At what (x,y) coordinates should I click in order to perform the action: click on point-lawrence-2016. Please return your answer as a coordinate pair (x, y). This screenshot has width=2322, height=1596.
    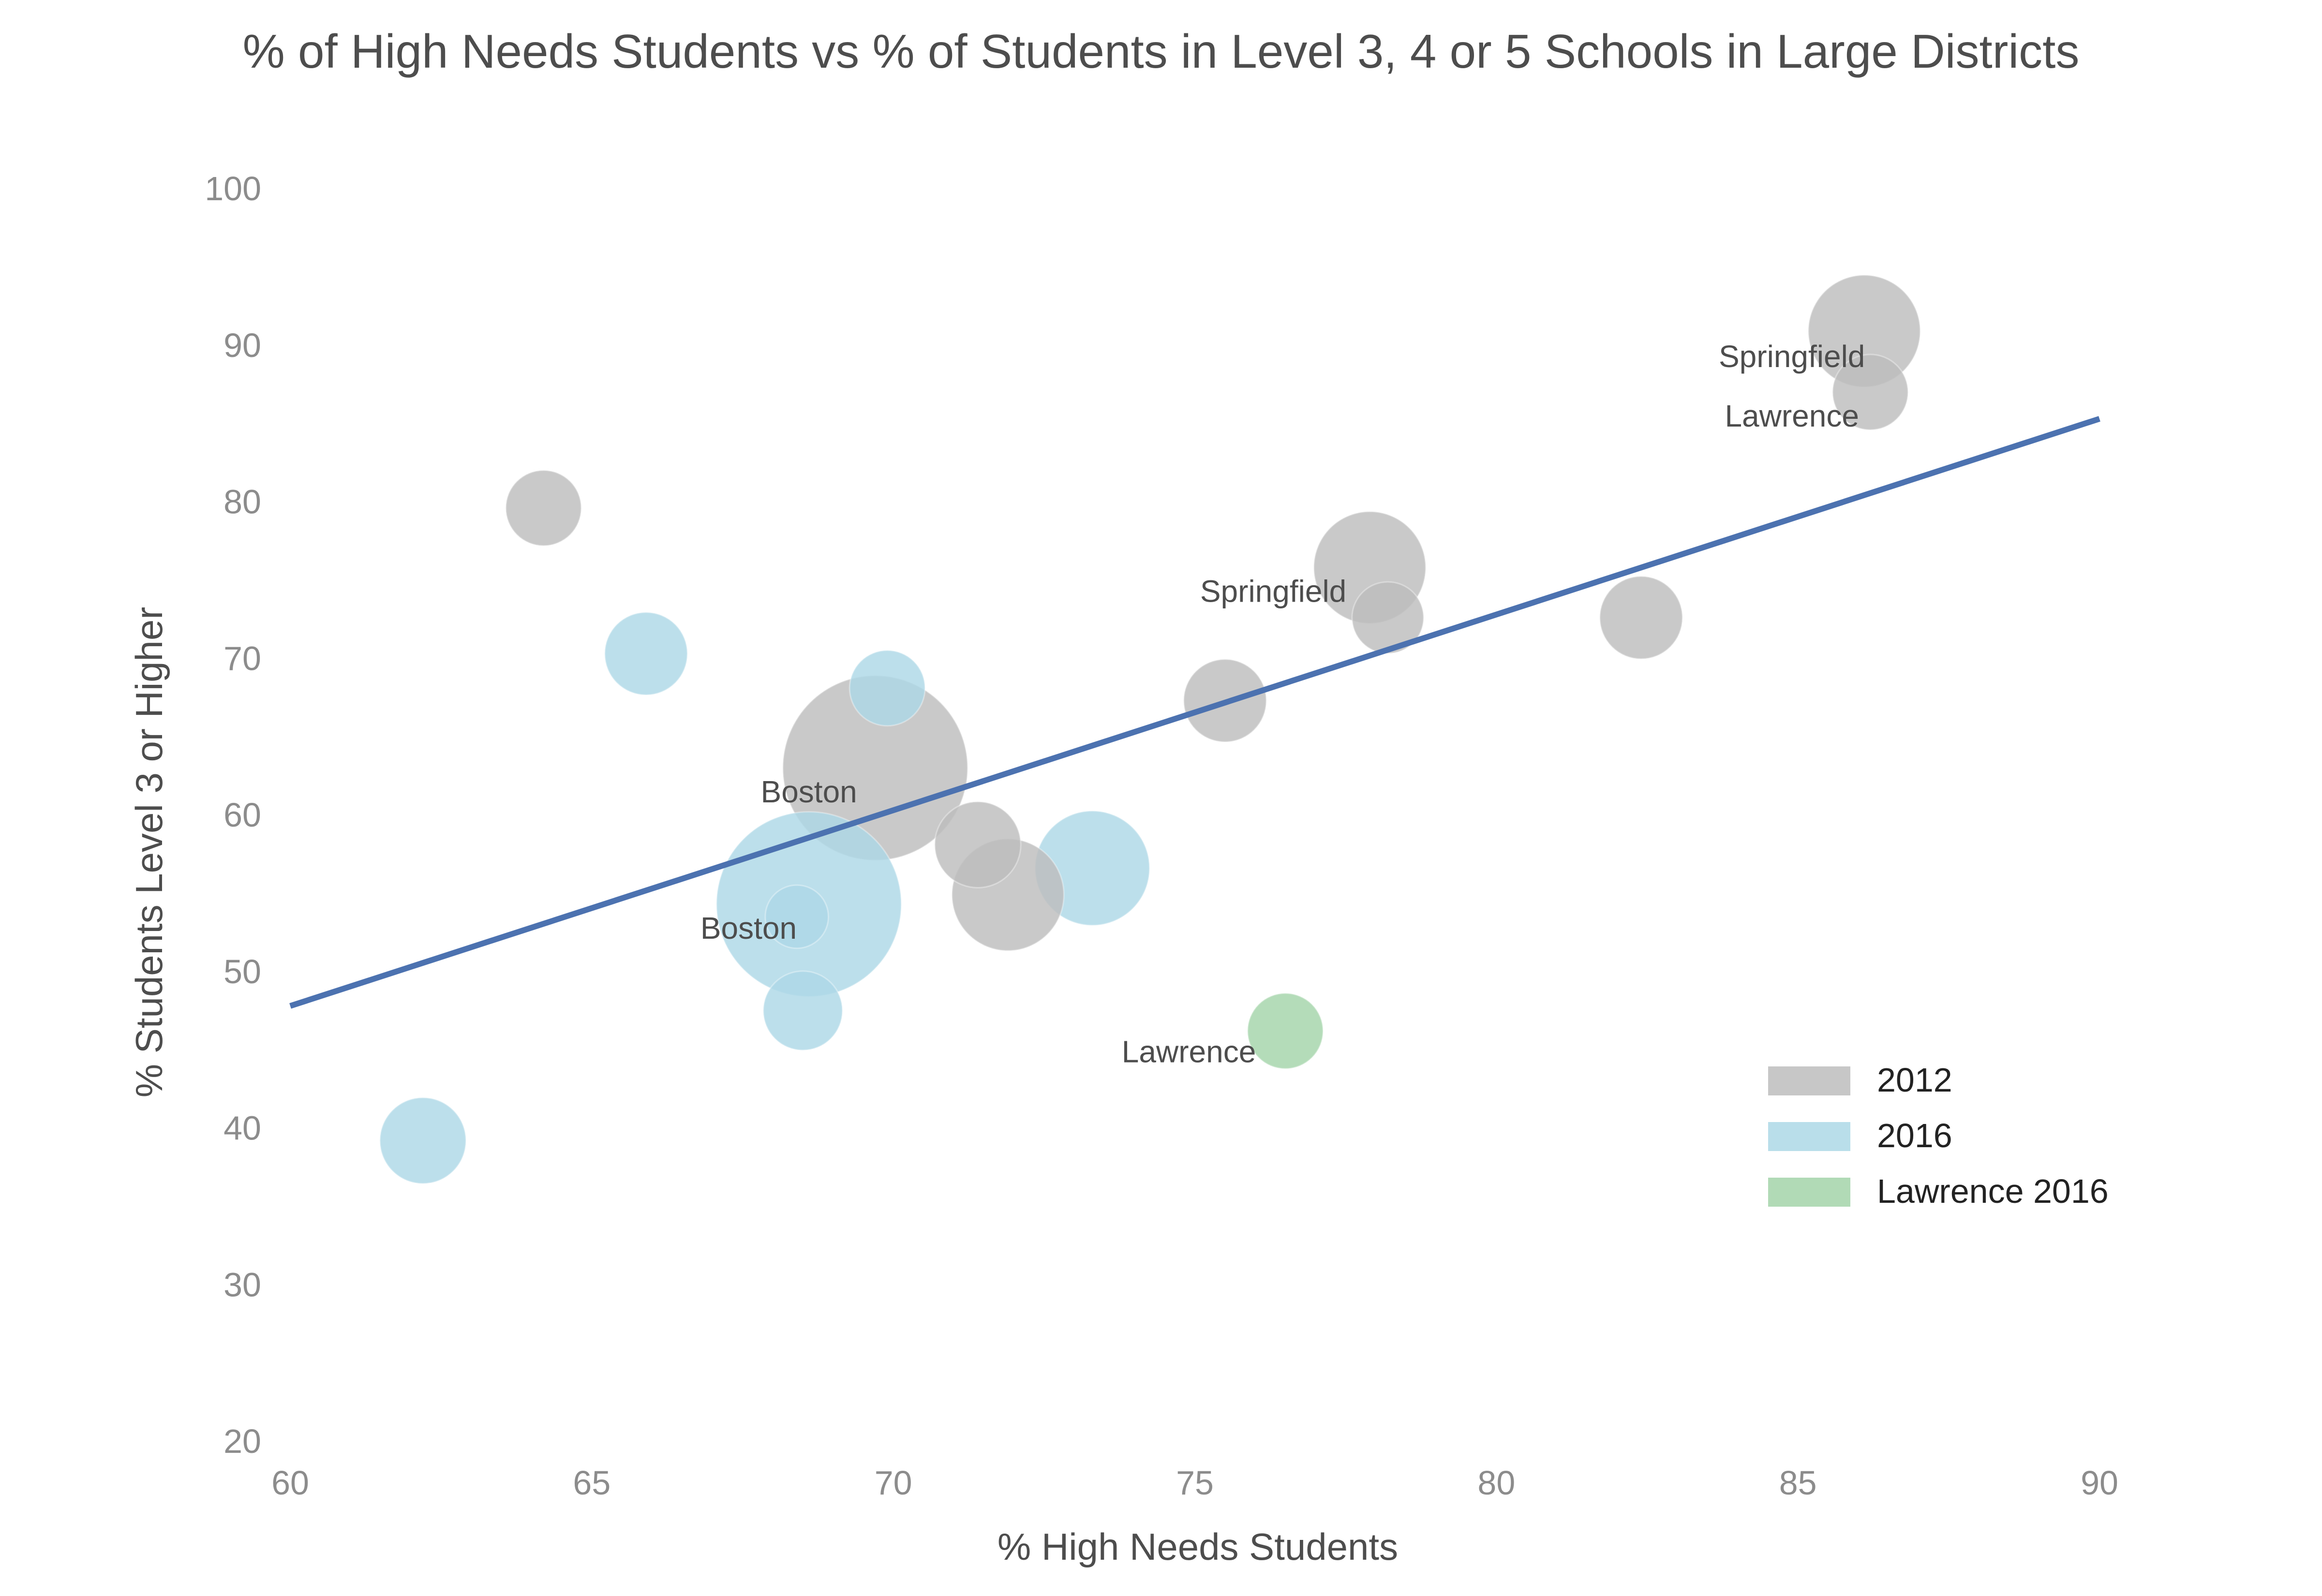
    Looking at the image, I should click on (1285, 1031).